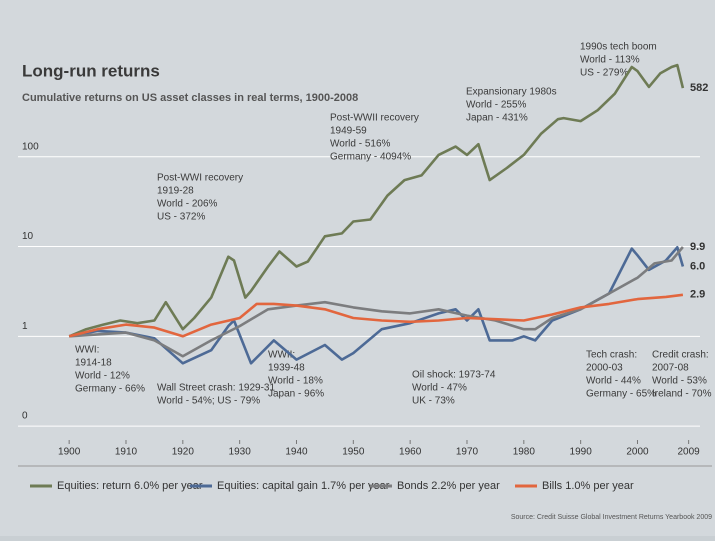 This screenshot has height=541, width=715. Describe the element at coordinates (353, 452) in the screenshot. I see `x-tick-label: 1950` at that location.